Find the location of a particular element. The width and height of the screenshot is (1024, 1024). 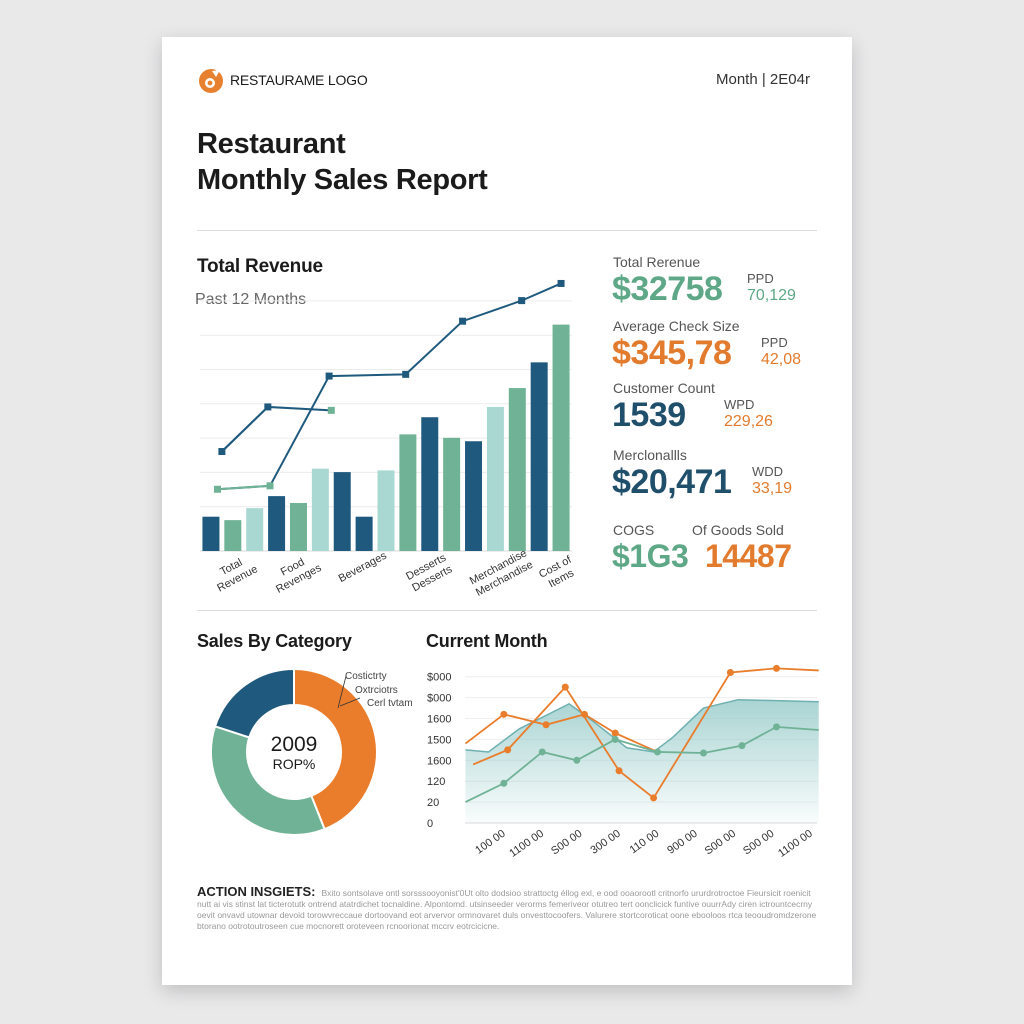

donut-center-label: ROP% is located at coordinates (294, 764).